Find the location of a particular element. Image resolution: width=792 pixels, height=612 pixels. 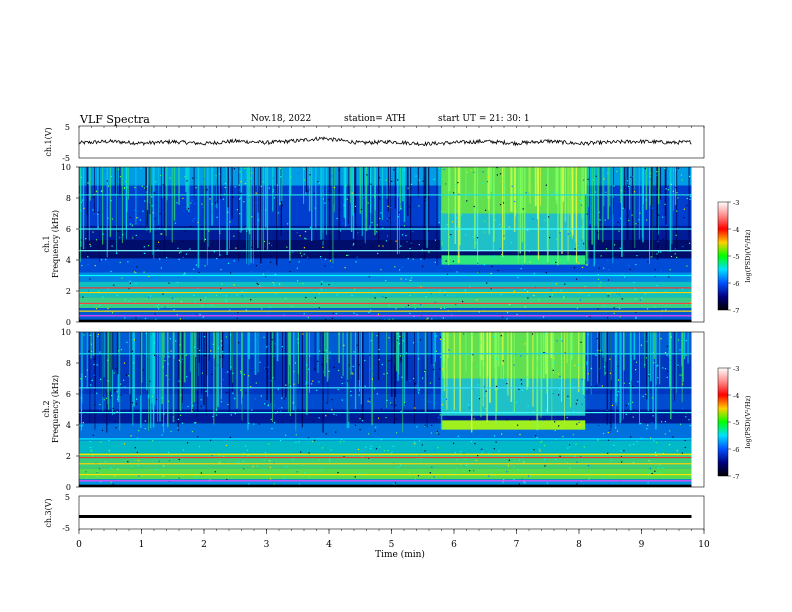

time-tick-label: 6 is located at coordinates (454, 545).